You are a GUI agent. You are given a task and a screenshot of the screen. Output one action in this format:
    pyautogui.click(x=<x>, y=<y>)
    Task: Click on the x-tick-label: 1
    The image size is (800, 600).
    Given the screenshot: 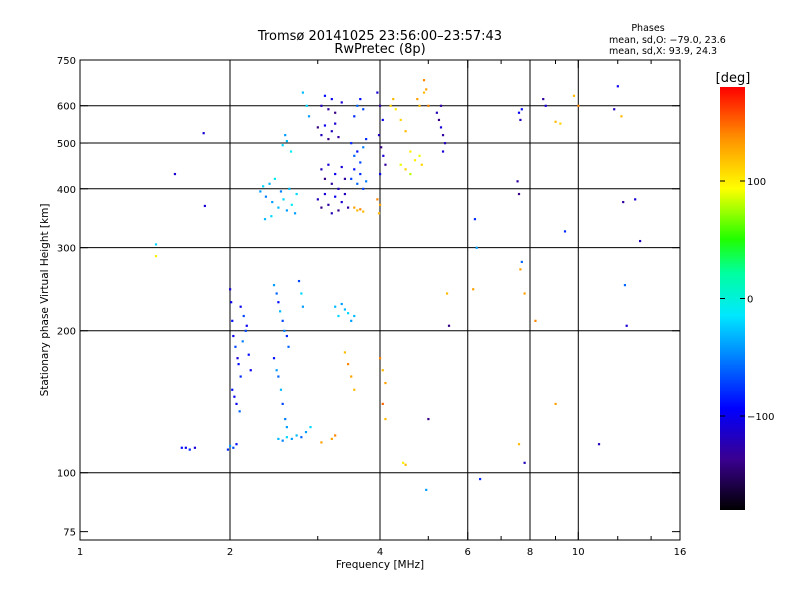 What is the action you would take?
    pyautogui.click(x=80, y=552)
    